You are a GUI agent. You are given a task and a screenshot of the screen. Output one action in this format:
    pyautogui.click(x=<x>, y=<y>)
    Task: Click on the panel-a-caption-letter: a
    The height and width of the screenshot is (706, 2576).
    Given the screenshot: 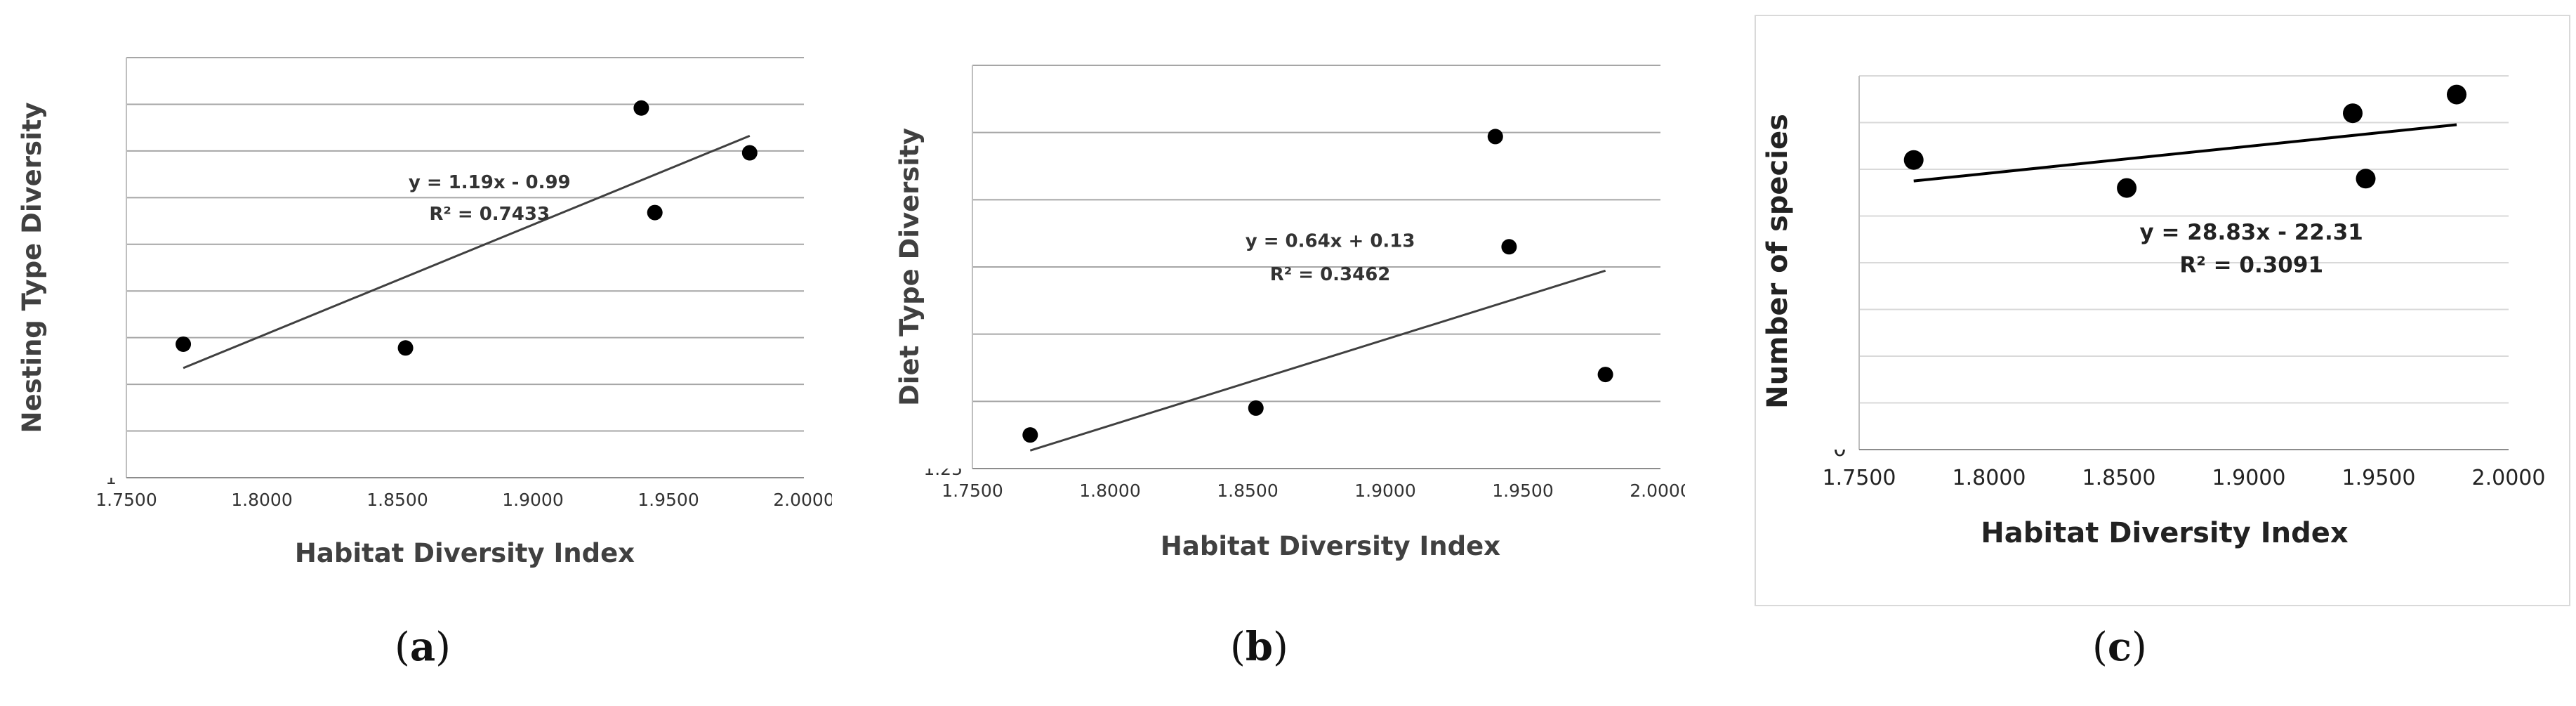 What is the action you would take?
    pyautogui.click(x=422, y=647)
    